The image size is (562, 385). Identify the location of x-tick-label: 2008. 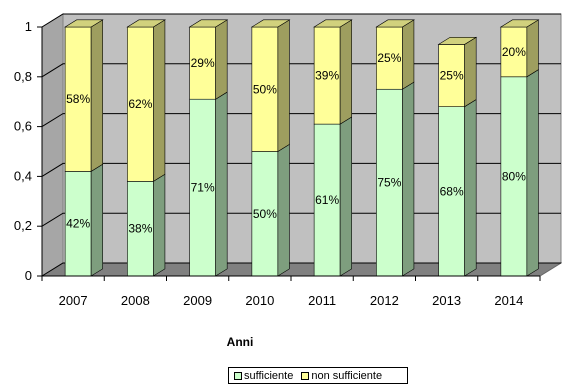
(135, 300).